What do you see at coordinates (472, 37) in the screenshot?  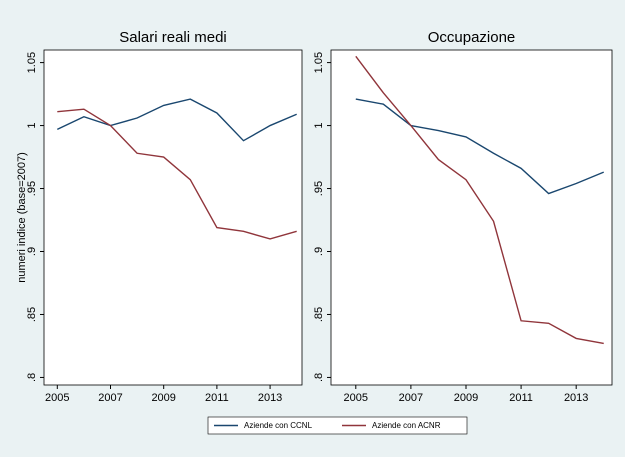 I see `panel-title: Occupazione` at bounding box center [472, 37].